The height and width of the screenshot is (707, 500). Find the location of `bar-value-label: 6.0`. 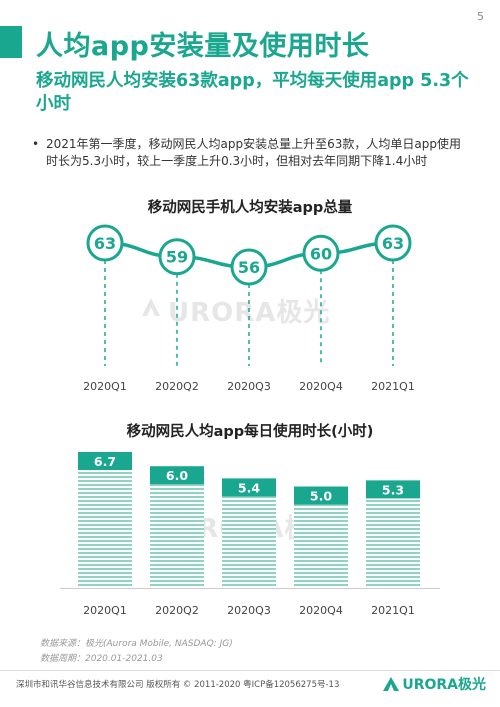

bar-value-label: 6.0 is located at coordinates (177, 475).